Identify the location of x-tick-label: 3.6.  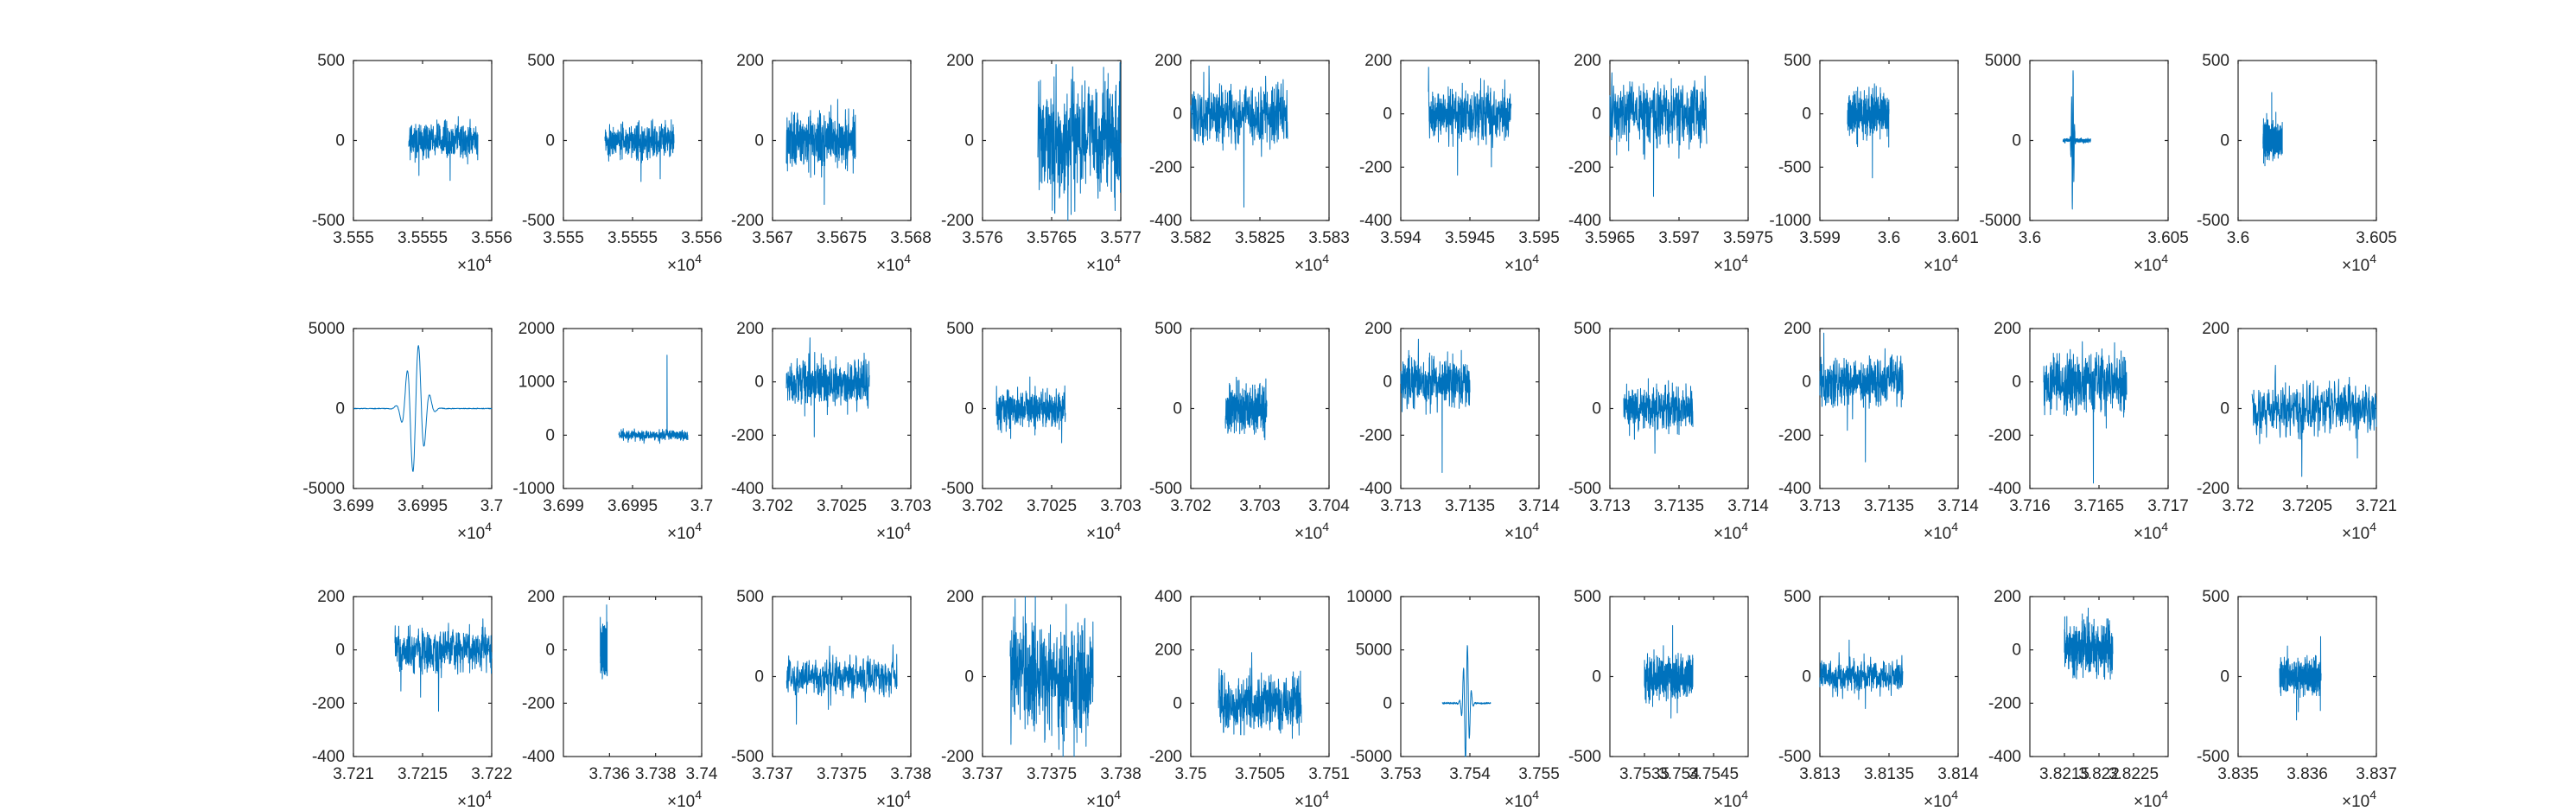
(2238, 238).